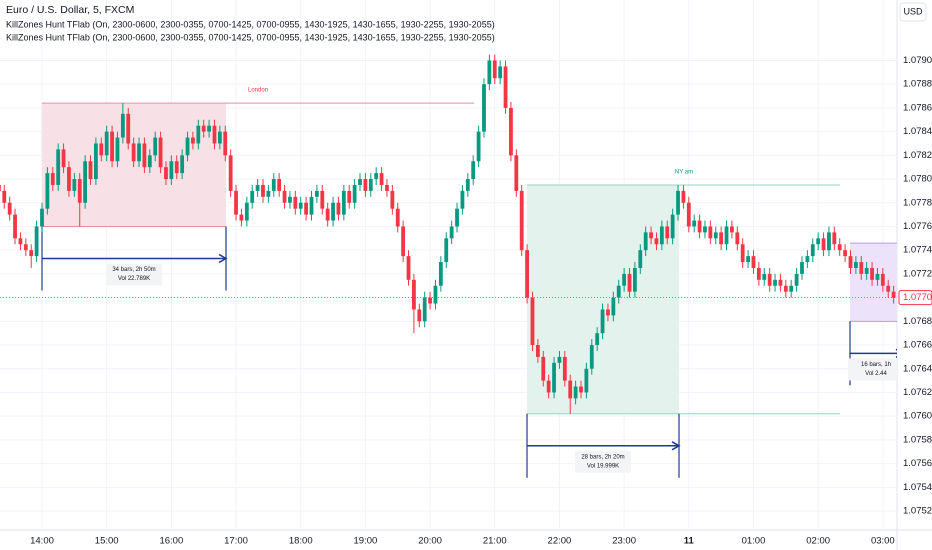  What do you see at coordinates (430, 541) in the screenshot?
I see `x-tick-label: 20:00` at bounding box center [430, 541].